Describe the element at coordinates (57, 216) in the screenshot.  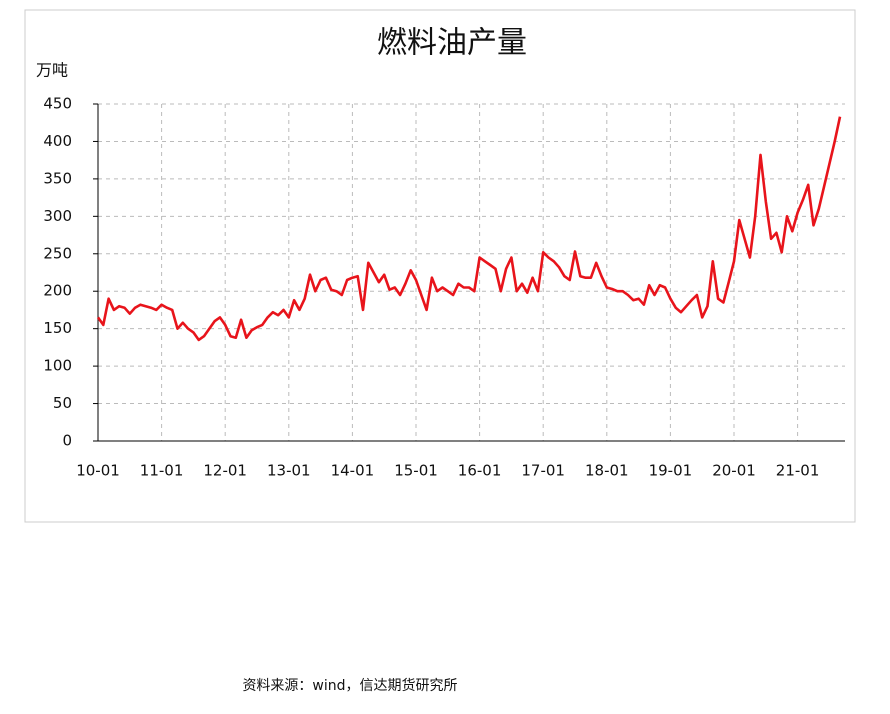
I see `y-tick-label: 300` at that location.